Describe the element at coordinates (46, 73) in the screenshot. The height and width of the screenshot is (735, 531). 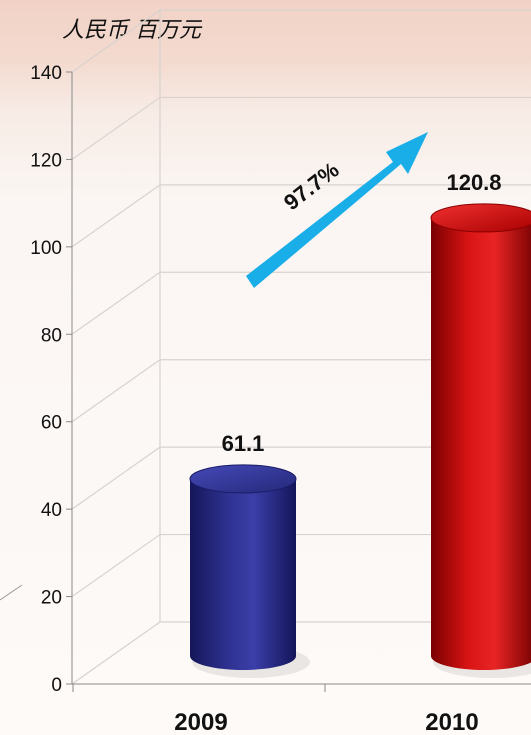
I see `y-tick-label: 140` at that location.